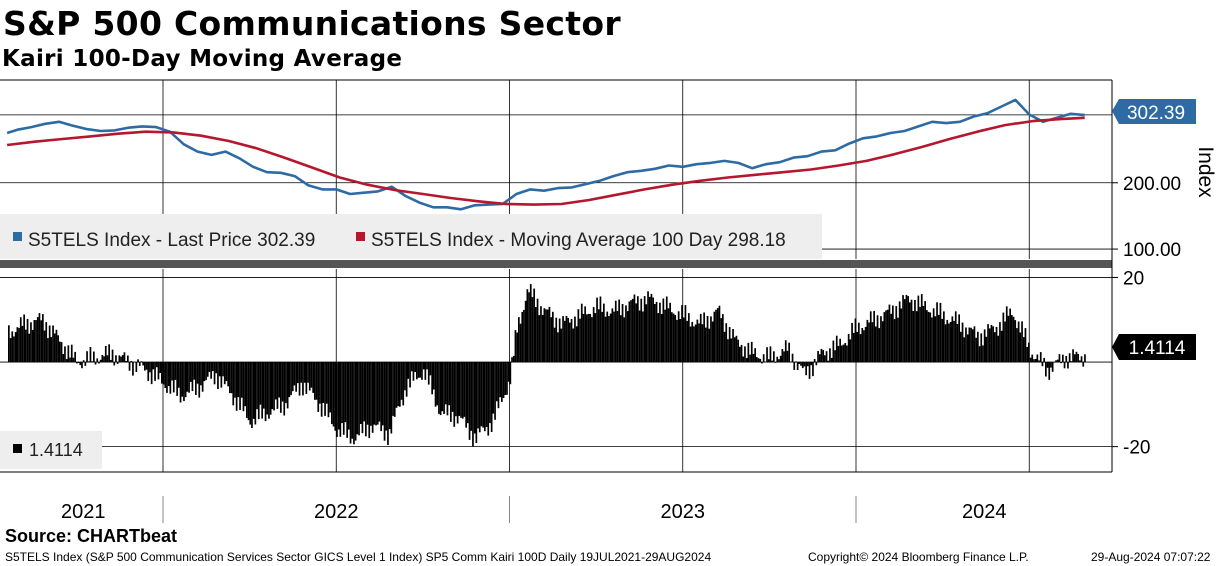  What do you see at coordinates (312, 23) in the screenshot?
I see `chart-title: S&P 500 Communications Sector` at bounding box center [312, 23].